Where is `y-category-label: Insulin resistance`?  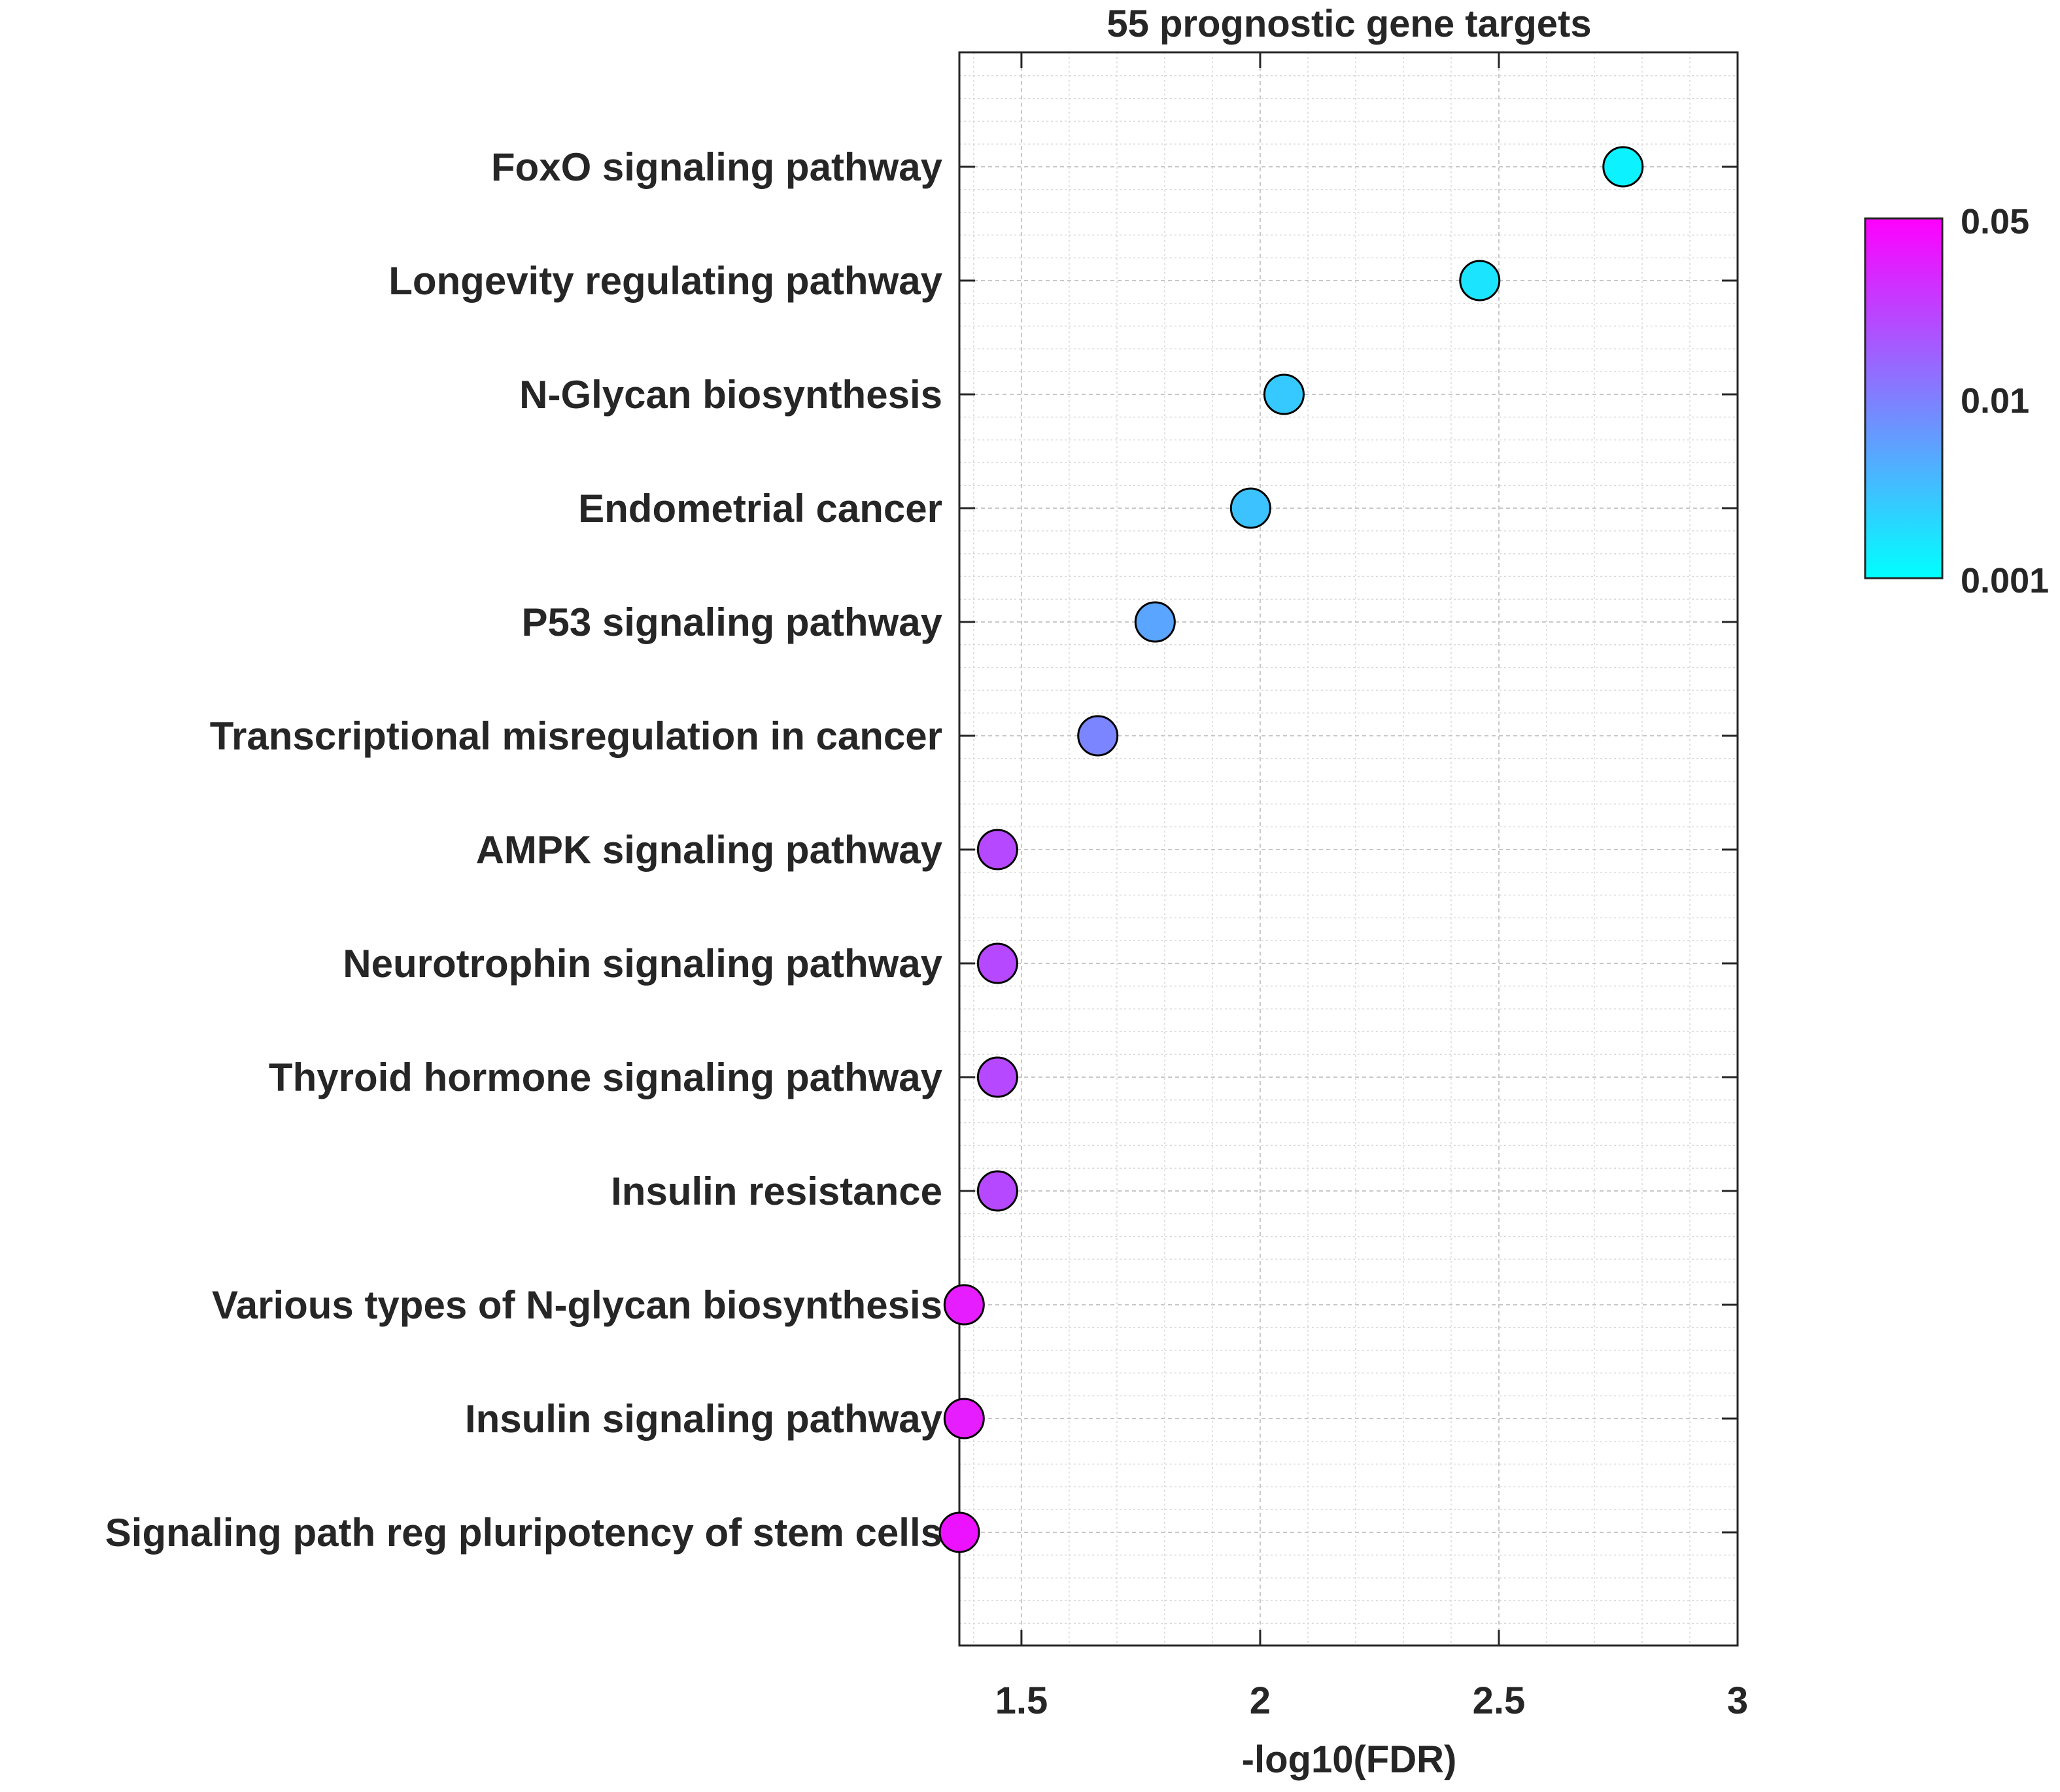
y-category-label: Insulin resistance is located at coordinates (776, 1191).